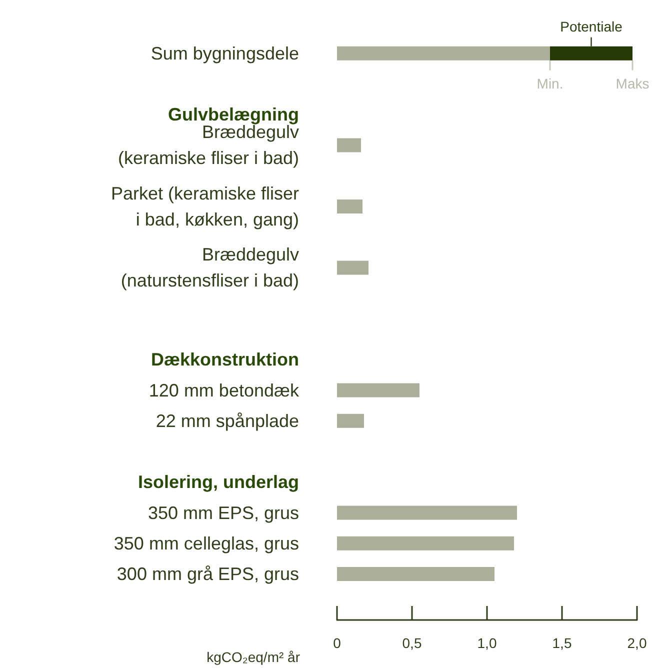 The image size is (655, 669). I want to click on y-tick-label: Parket (keramiske fliser i bad, køkken, gang), so click(204, 206).